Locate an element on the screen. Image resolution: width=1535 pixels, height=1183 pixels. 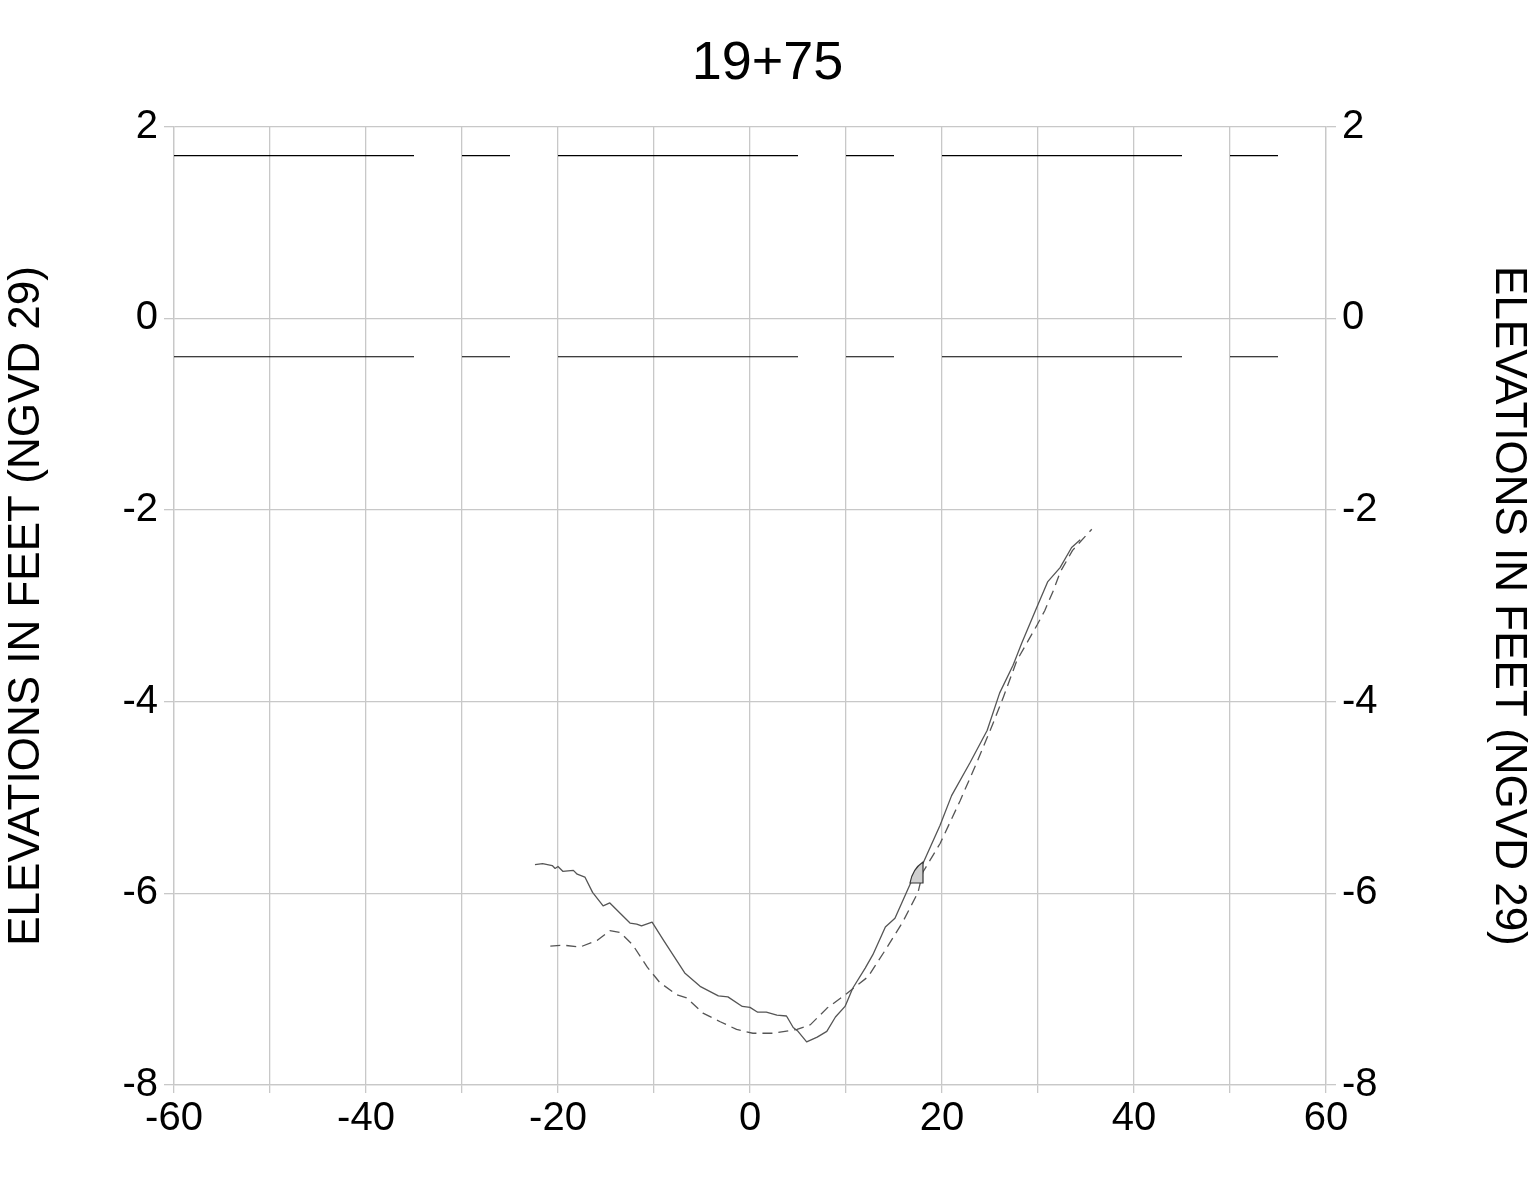
y-tick-label: 2 is located at coordinates (146, 123).